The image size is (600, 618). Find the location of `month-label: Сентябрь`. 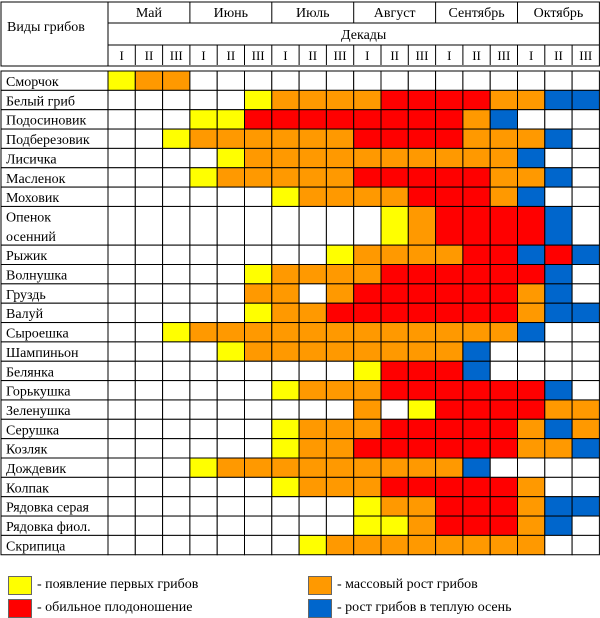

month-label: Сентябрь is located at coordinates (476, 13).